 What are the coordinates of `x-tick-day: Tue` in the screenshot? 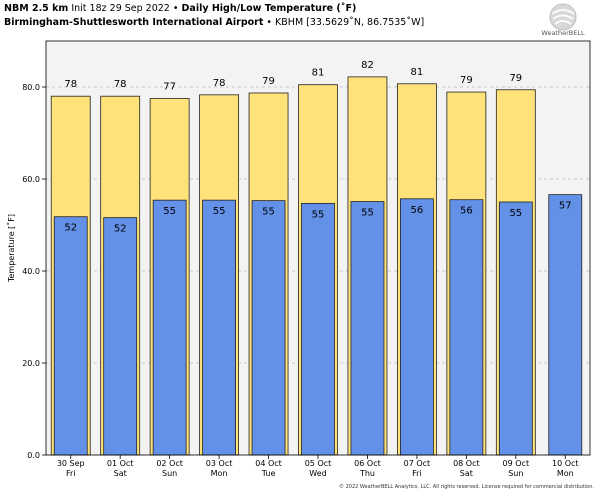 It's located at (268, 473).